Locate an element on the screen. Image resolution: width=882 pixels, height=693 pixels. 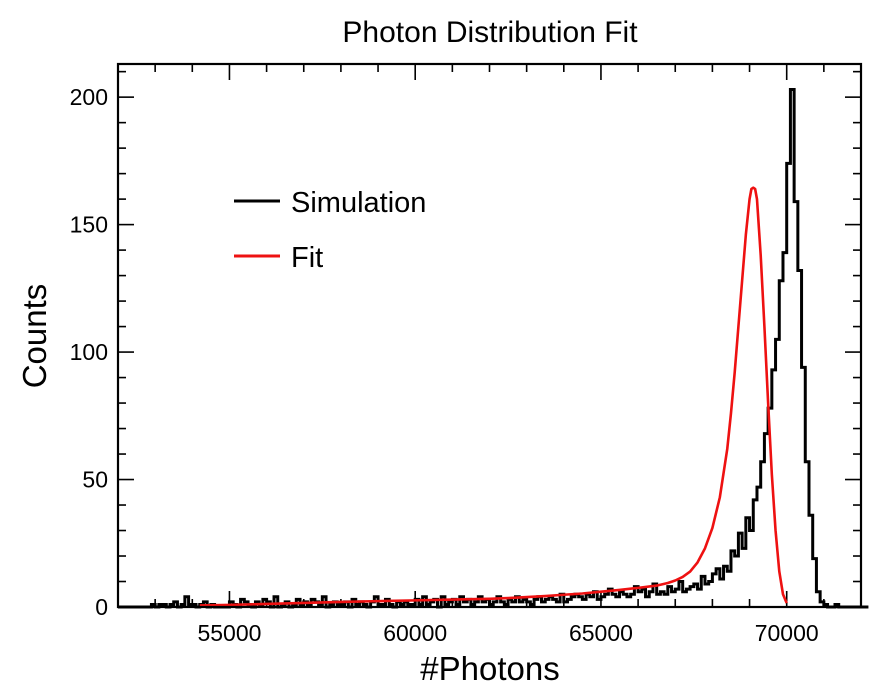
y-tick-label: 100 is located at coordinates (89, 352).